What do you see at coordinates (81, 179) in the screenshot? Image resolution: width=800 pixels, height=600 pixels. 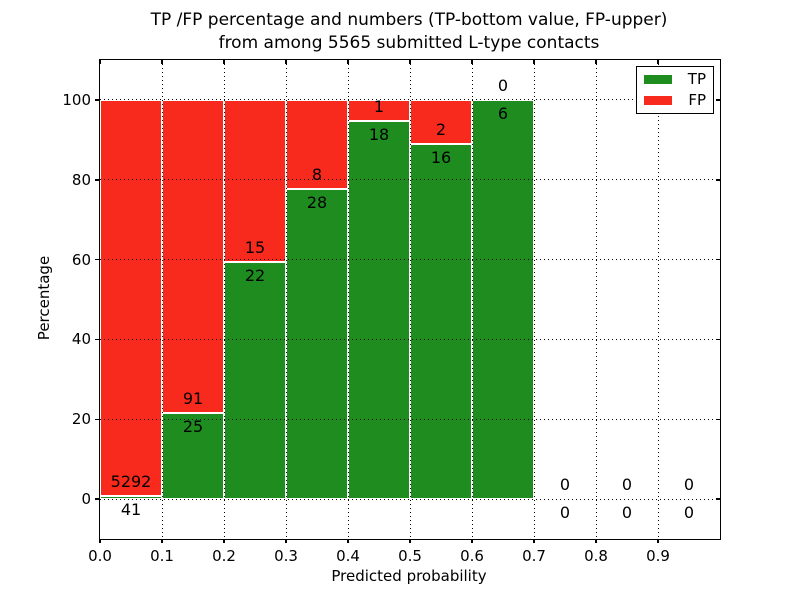 I see `y-tick-label: 80` at bounding box center [81, 179].